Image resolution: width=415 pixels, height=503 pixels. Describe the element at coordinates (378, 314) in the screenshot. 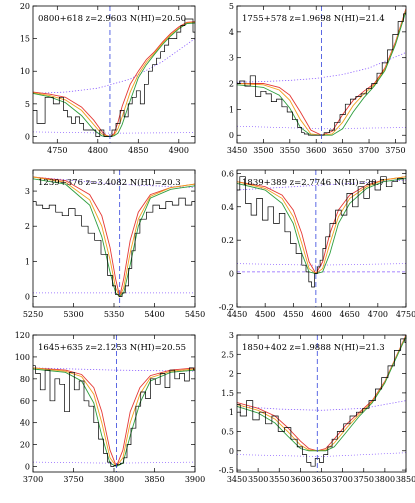

I see `x-tick-label: 4700` at that location.